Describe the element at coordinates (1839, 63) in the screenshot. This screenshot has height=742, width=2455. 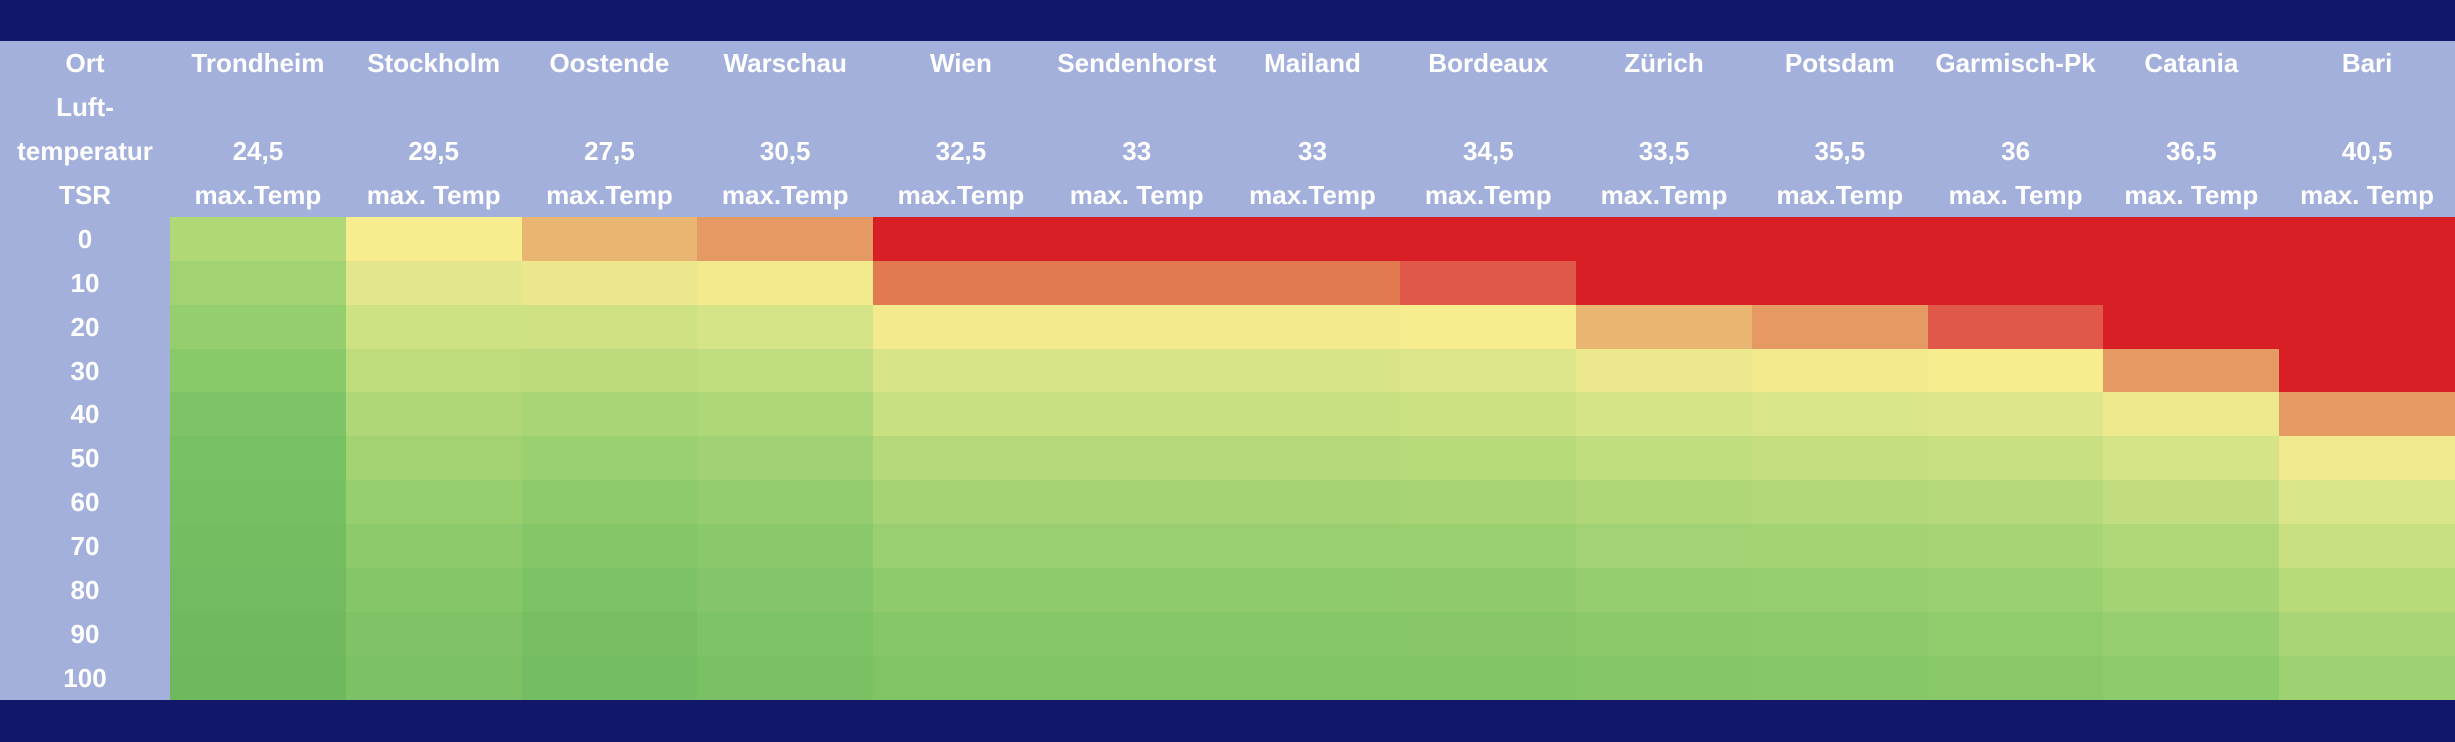
I see `city-name: Potsdam` at that location.